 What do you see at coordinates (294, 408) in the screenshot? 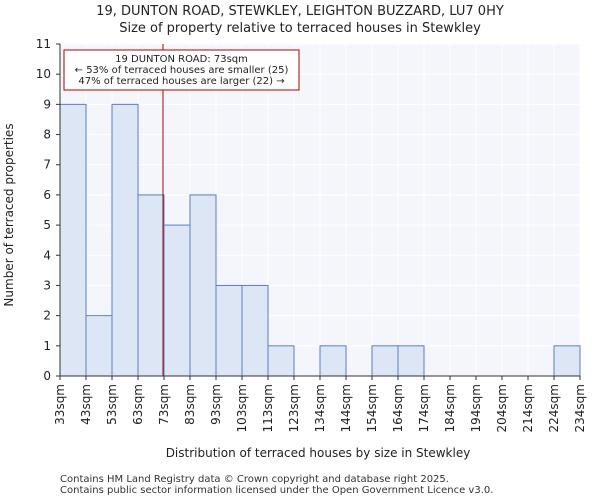
I see `x-tick-label: 123sqm` at bounding box center [294, 408].